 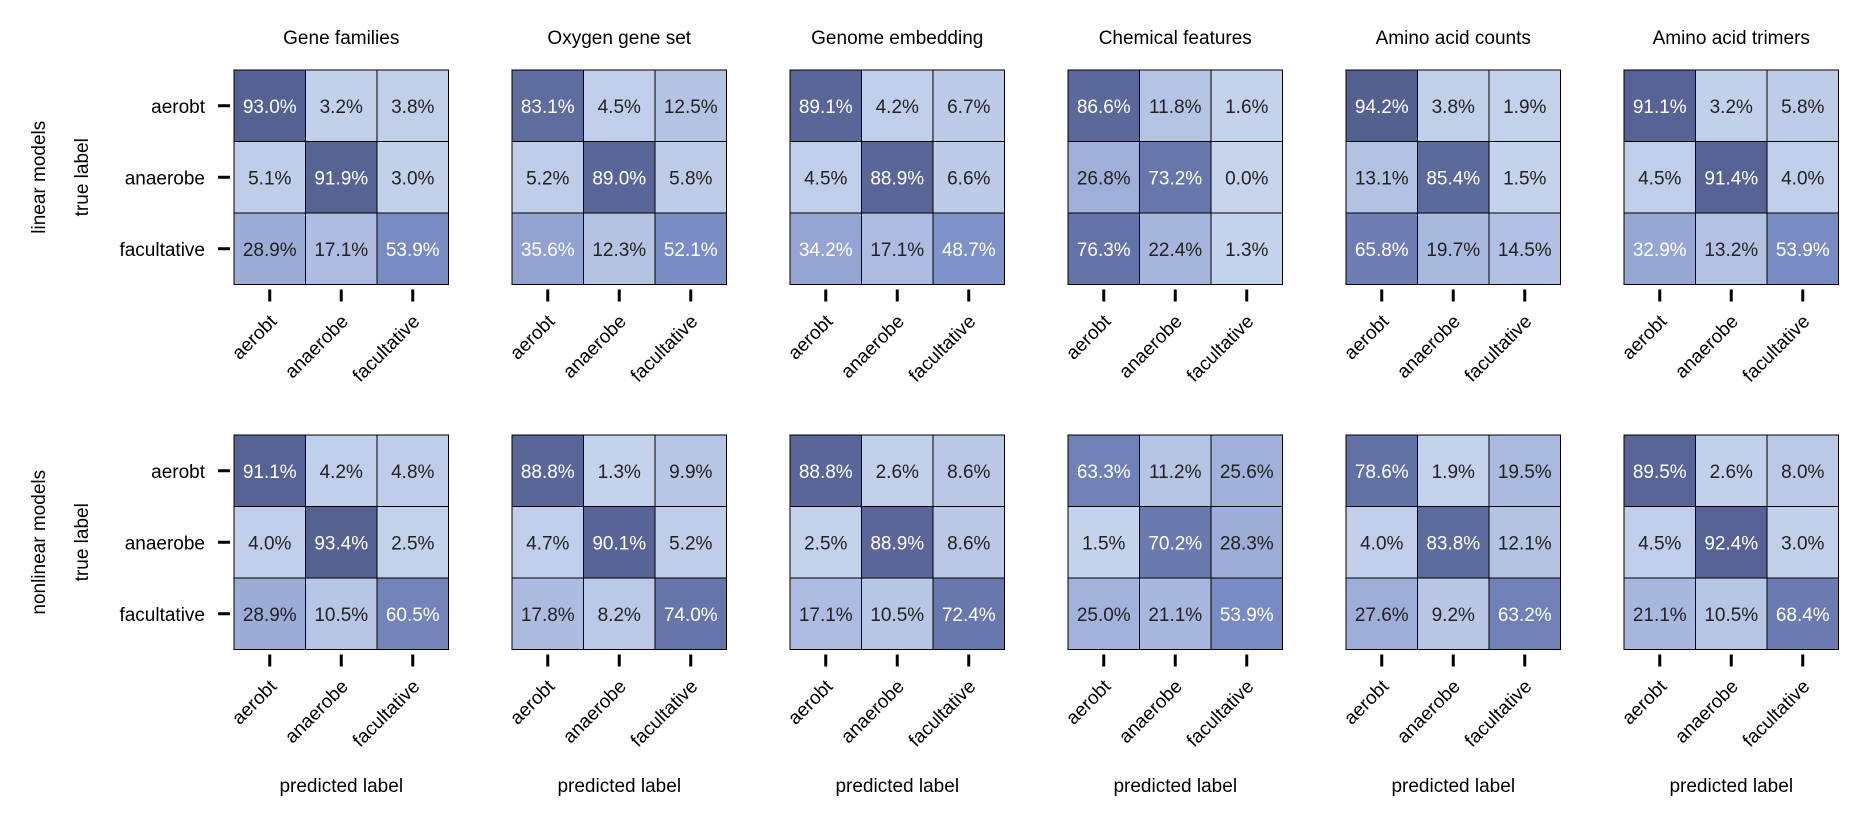 I want to click on cell-value-label: 6.6%, so click(x=968, y=178).